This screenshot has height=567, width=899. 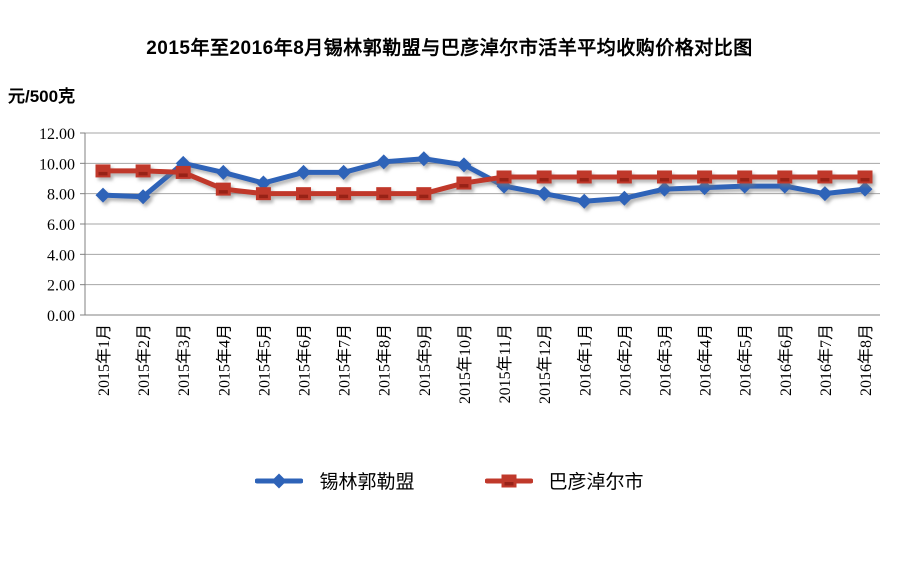 What do you see at coordinates (61, 286) in the screenshot?
I see `y-tick-label: 2.00` at bounding box center [61, 286].